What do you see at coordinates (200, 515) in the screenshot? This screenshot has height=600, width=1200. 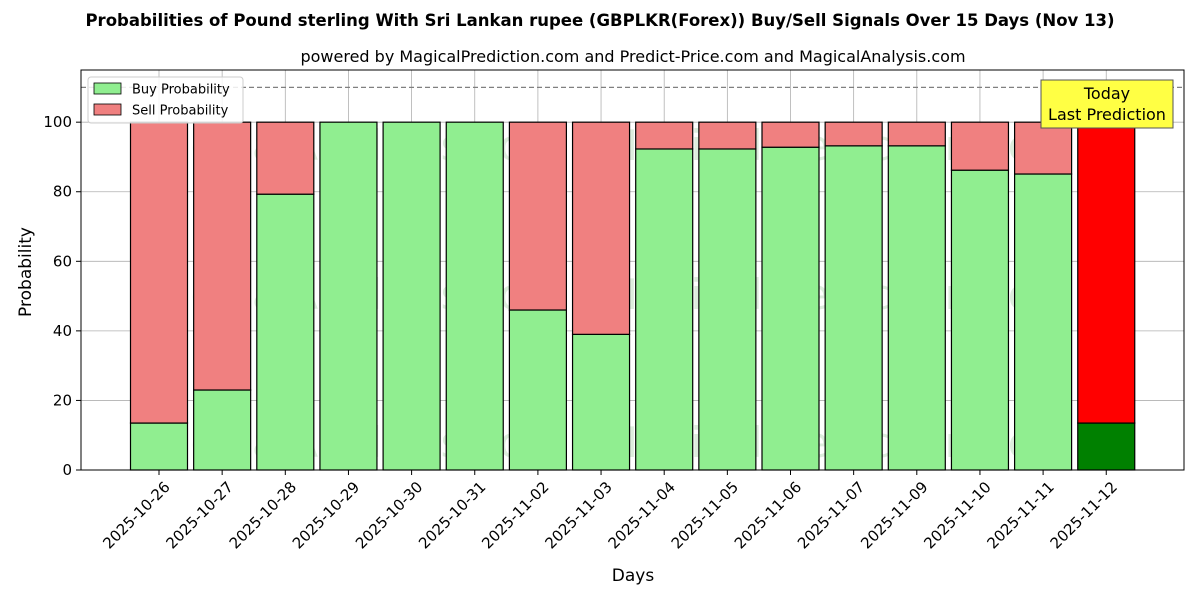 I see `x-tick-label: 2025-10-27` at bounding box center [200, 515].